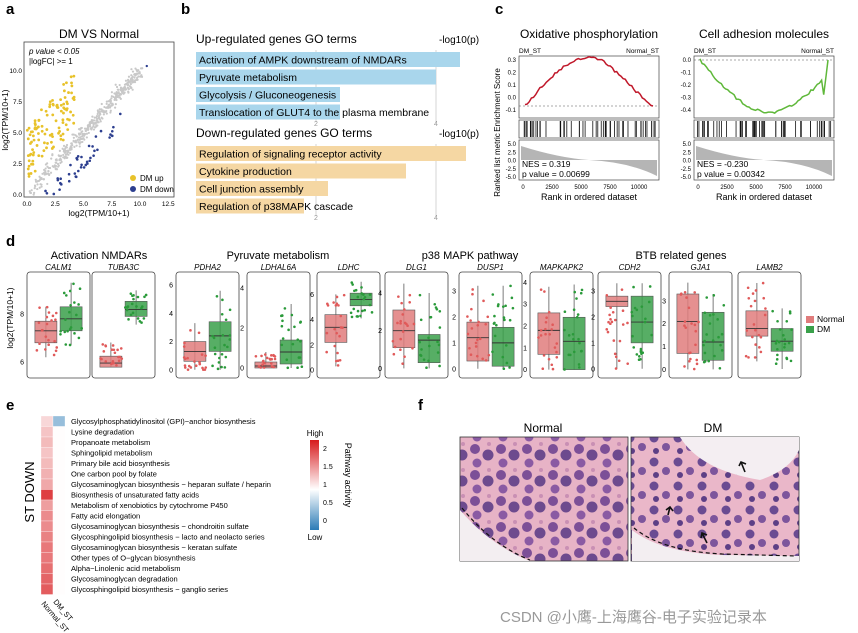 The height and width of the screenshot is (633, 858). Describe the element at coordinates (512, 61) in the screenshot. I see `gsea-es-tick: 0.3` at that location.